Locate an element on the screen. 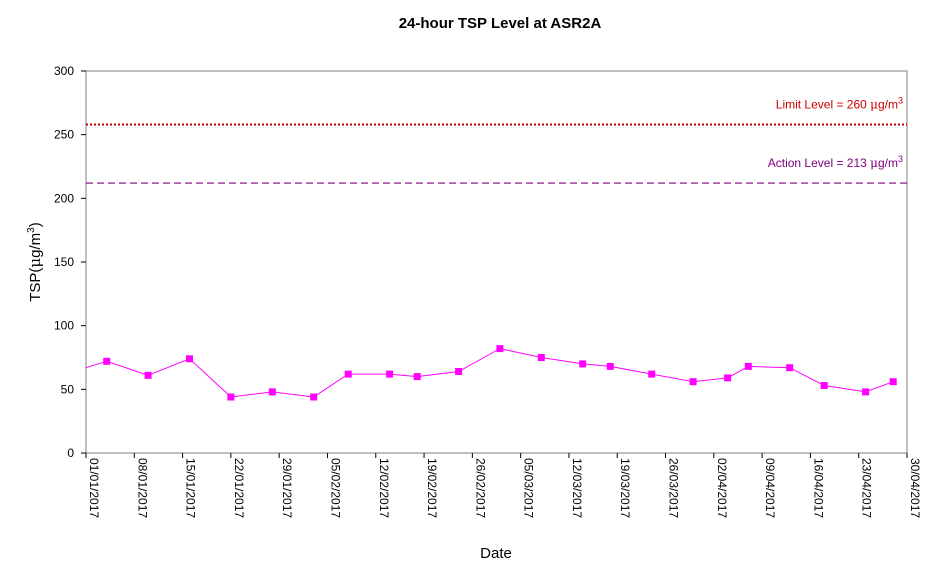 This screenshot has height=588, width=952. series-line is located at coordinates (489, 373).